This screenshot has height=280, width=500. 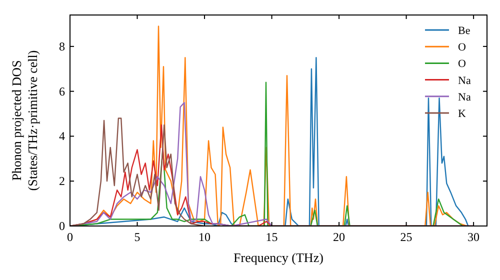 I want to click on legend-label: K, so click(x=462, y=114).